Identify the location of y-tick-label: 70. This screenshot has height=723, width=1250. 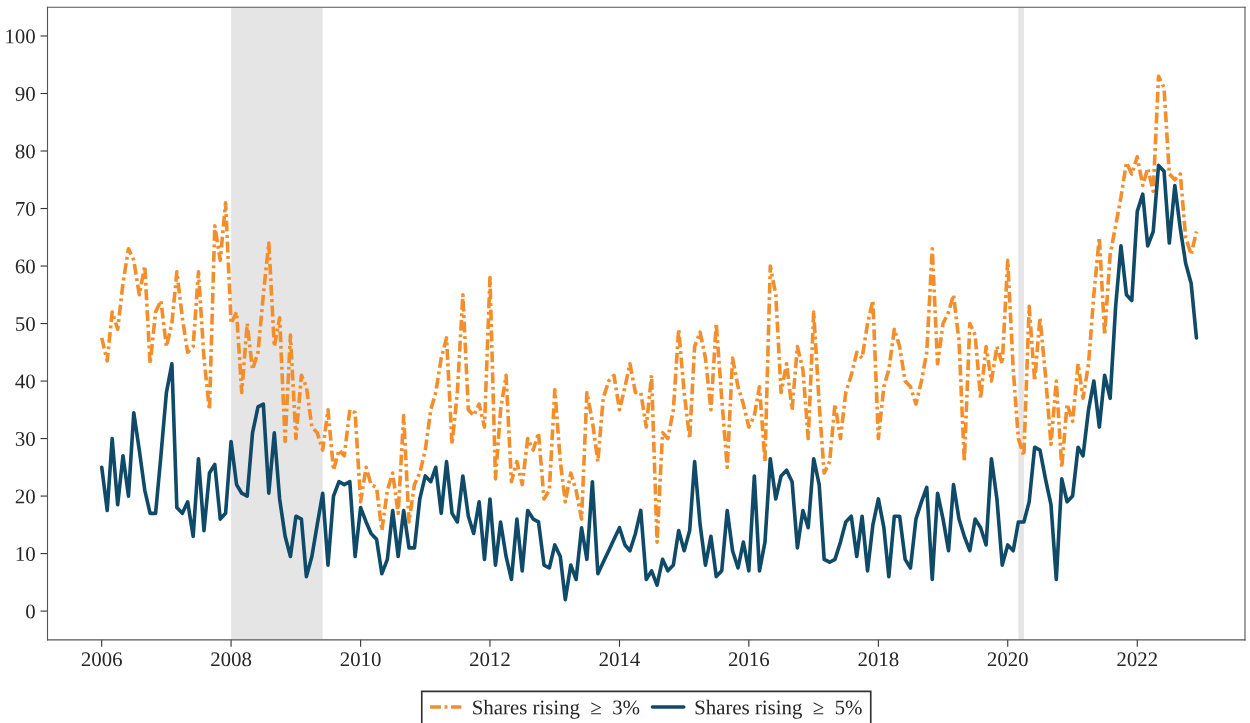
(25, 208).